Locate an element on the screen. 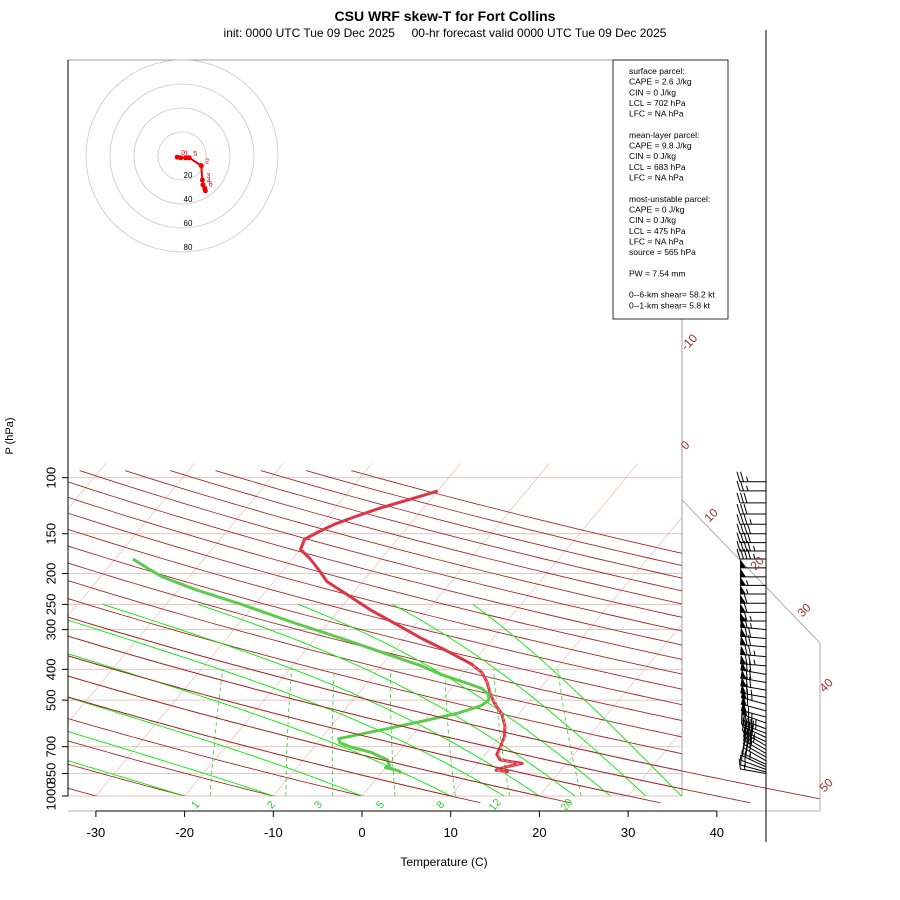  x-tick-label: -30 is located at coordinates (96, 832).